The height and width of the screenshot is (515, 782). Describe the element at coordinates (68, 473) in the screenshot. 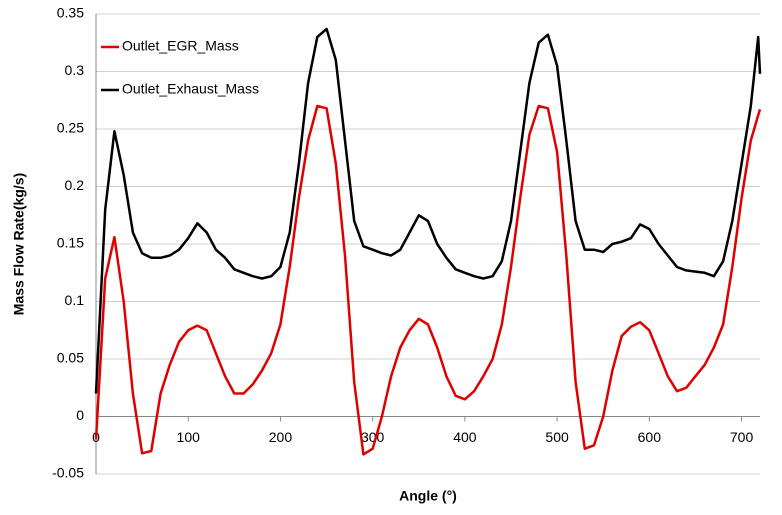

I see `y-tick-label: -0.05` at that location.